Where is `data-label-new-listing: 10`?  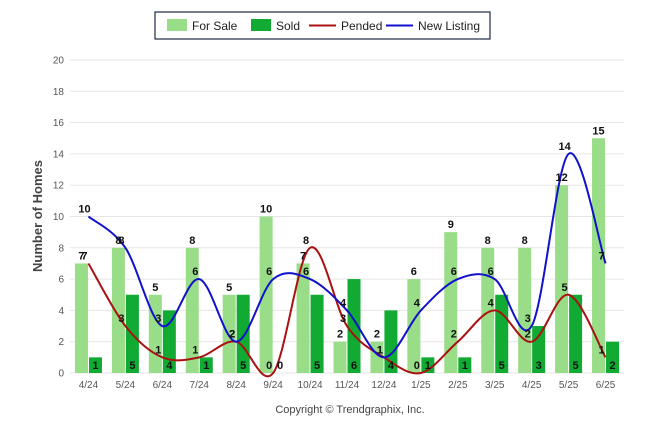
data-label-new-listing: 10 is located at coordinates (84, 210).